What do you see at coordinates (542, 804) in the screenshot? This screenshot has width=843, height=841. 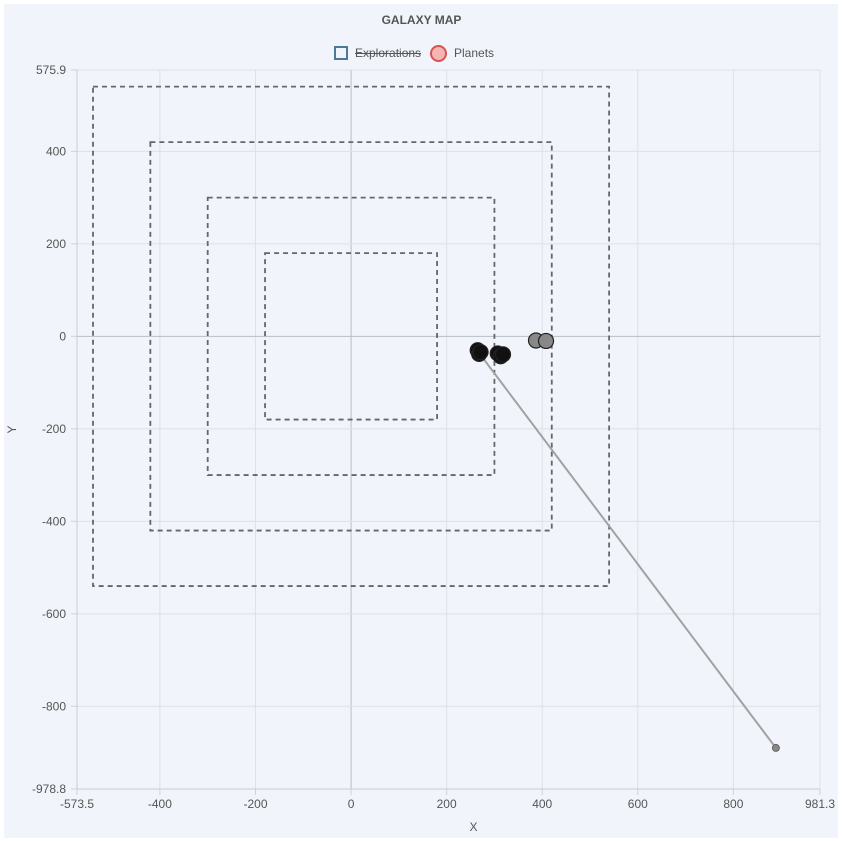 I see `x-tick-label: 400` at bounding box center [542, 804].